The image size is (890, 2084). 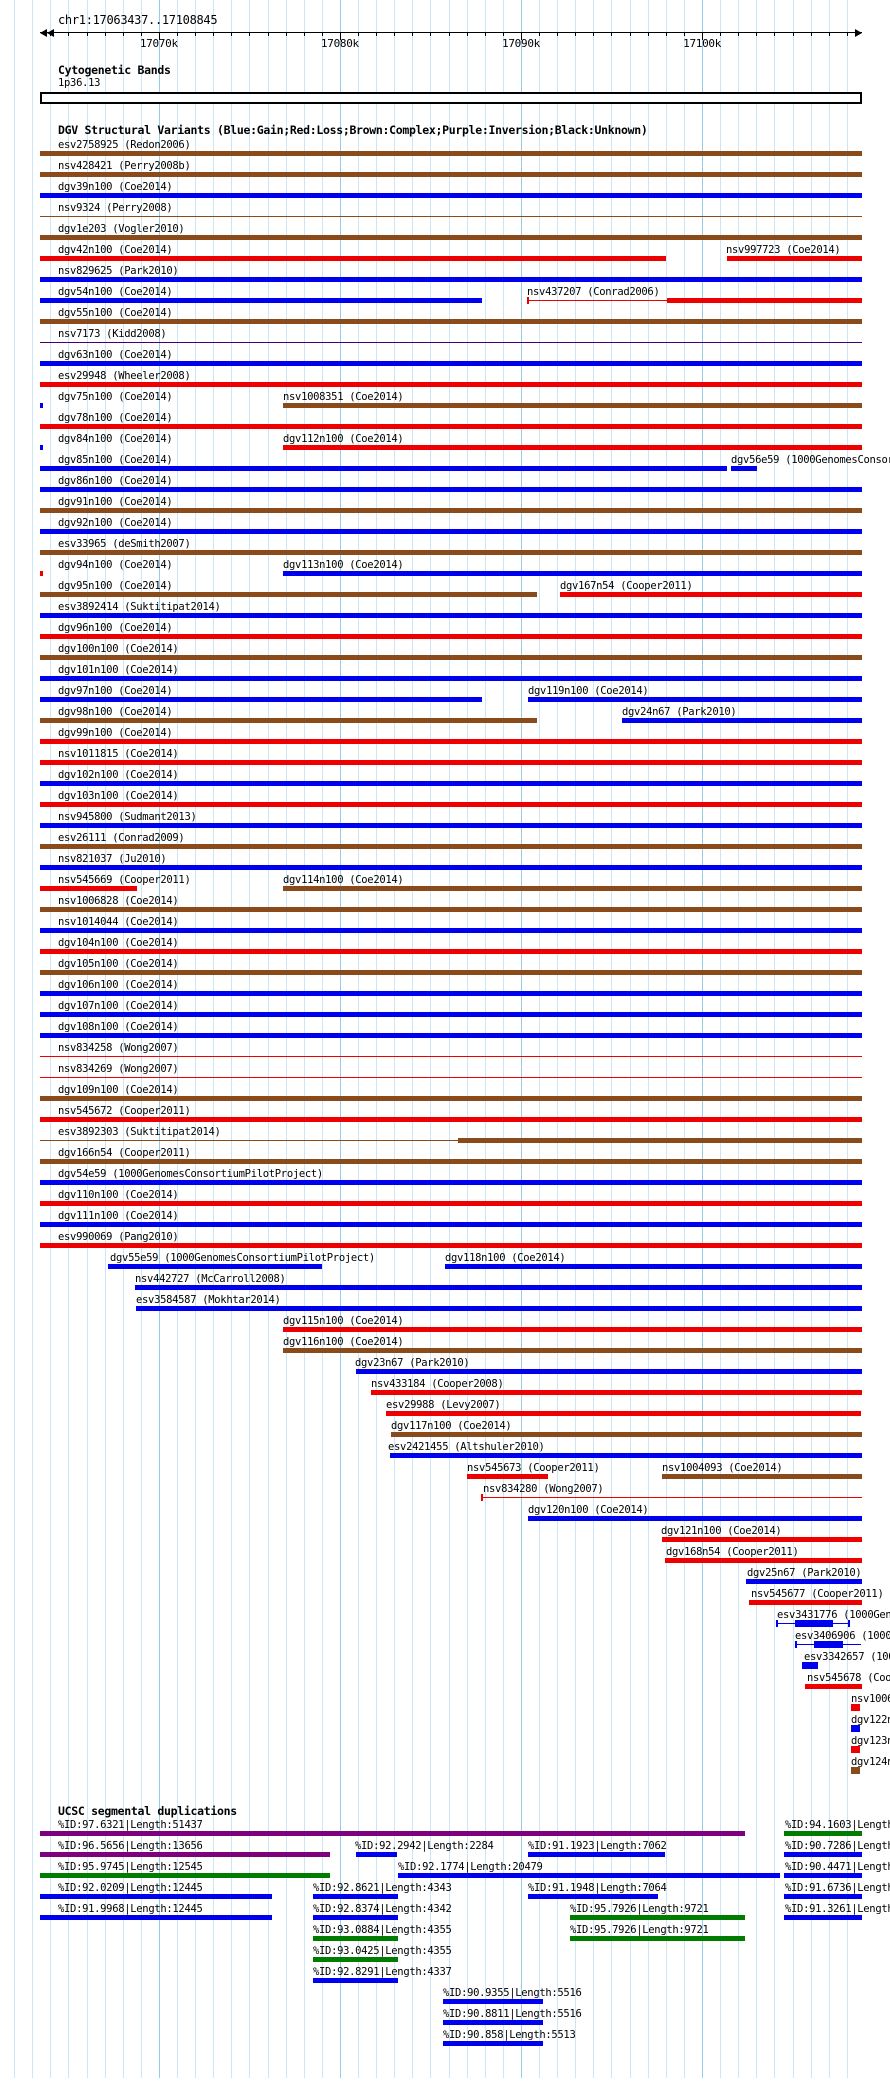 I want to click on variant-label: dgv107n100 (Coe2014), so click(x=118, y=1006).